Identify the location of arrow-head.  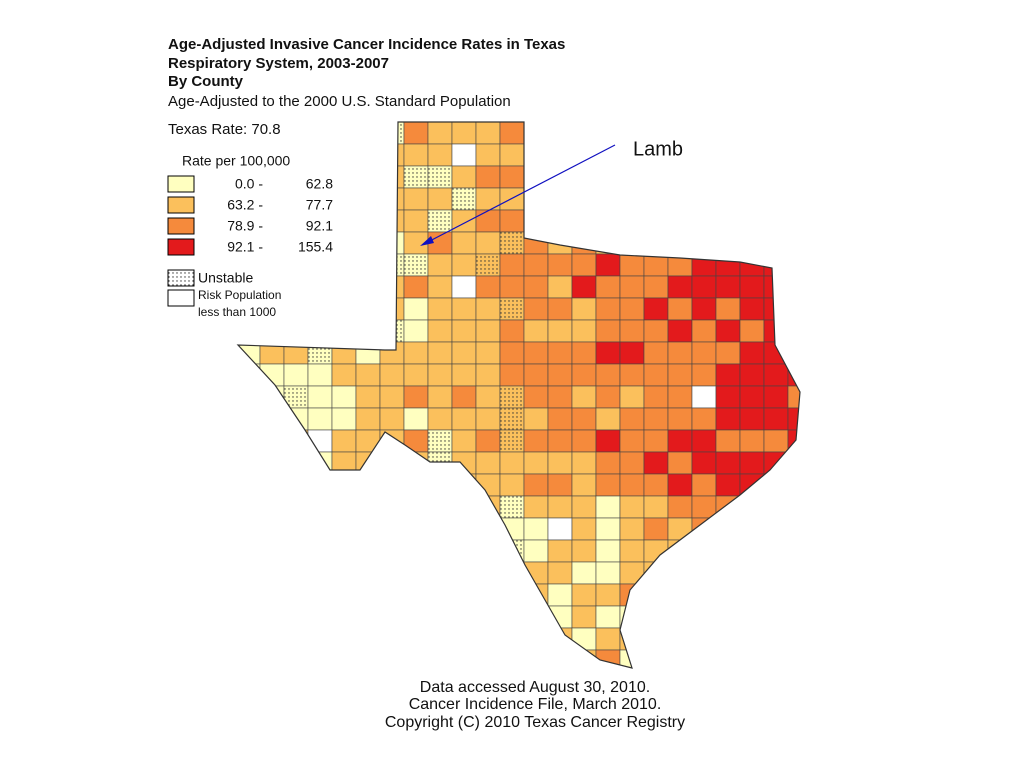
(427, 241).